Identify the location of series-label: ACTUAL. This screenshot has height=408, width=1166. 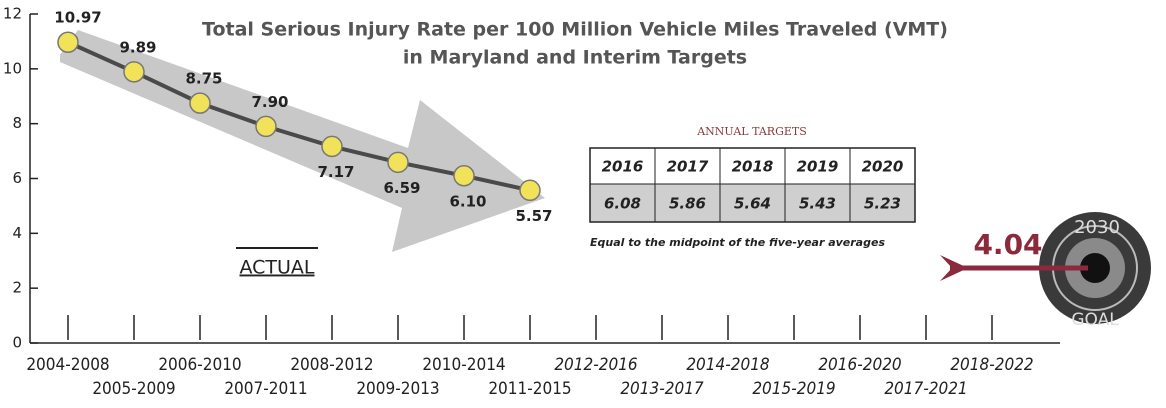
(276, 268).